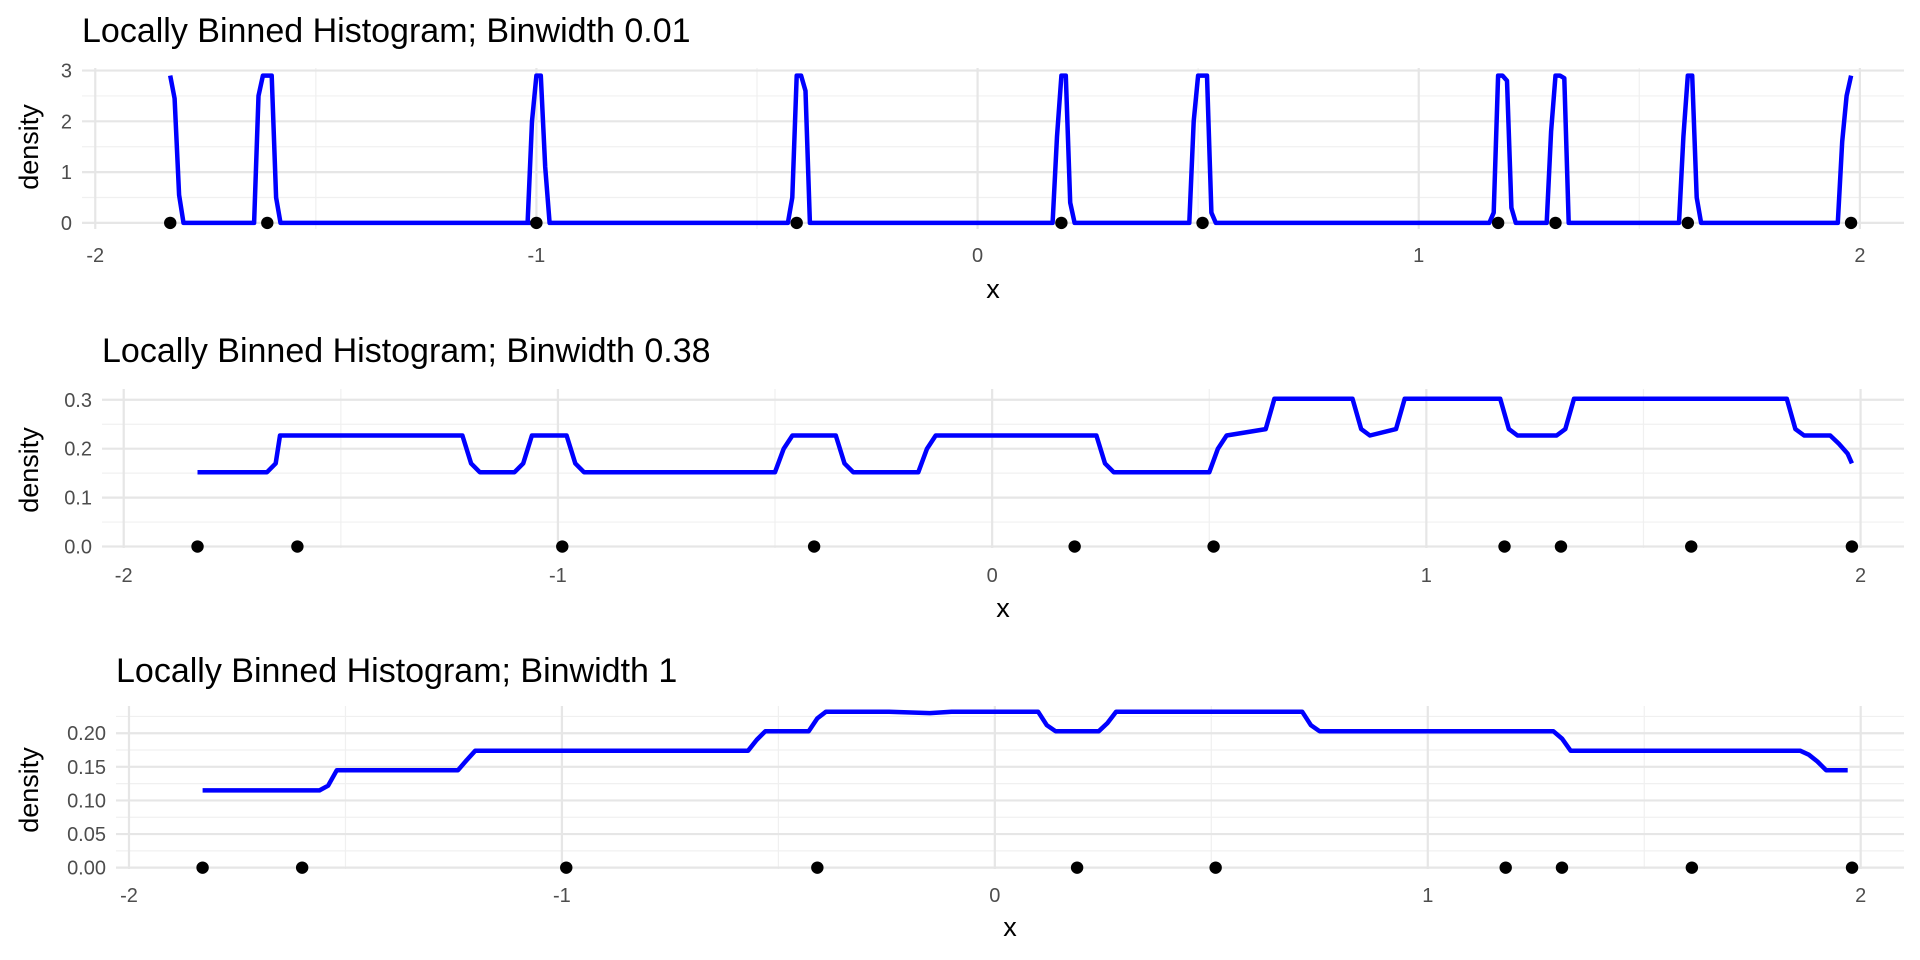 The width and height of the screenshot is (1920, 960). I want to click on panel-2-y-tick-label: 0.3, so click(78, 401).